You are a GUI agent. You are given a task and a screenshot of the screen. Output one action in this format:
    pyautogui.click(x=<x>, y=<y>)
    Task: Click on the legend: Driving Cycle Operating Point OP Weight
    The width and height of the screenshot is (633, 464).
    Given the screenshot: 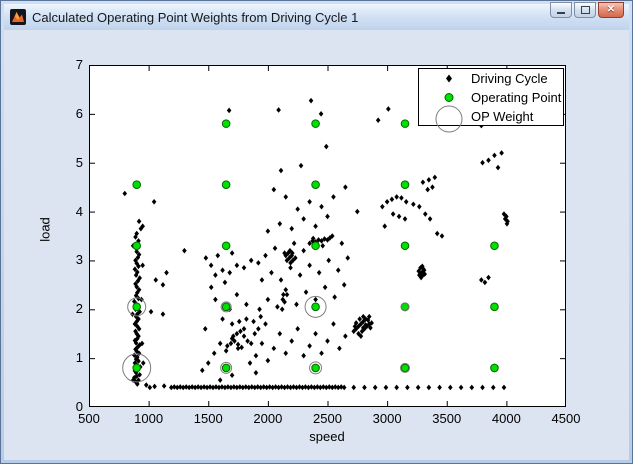 What is the action you would take?
    pyautogui.click(x=491, y=100)
    